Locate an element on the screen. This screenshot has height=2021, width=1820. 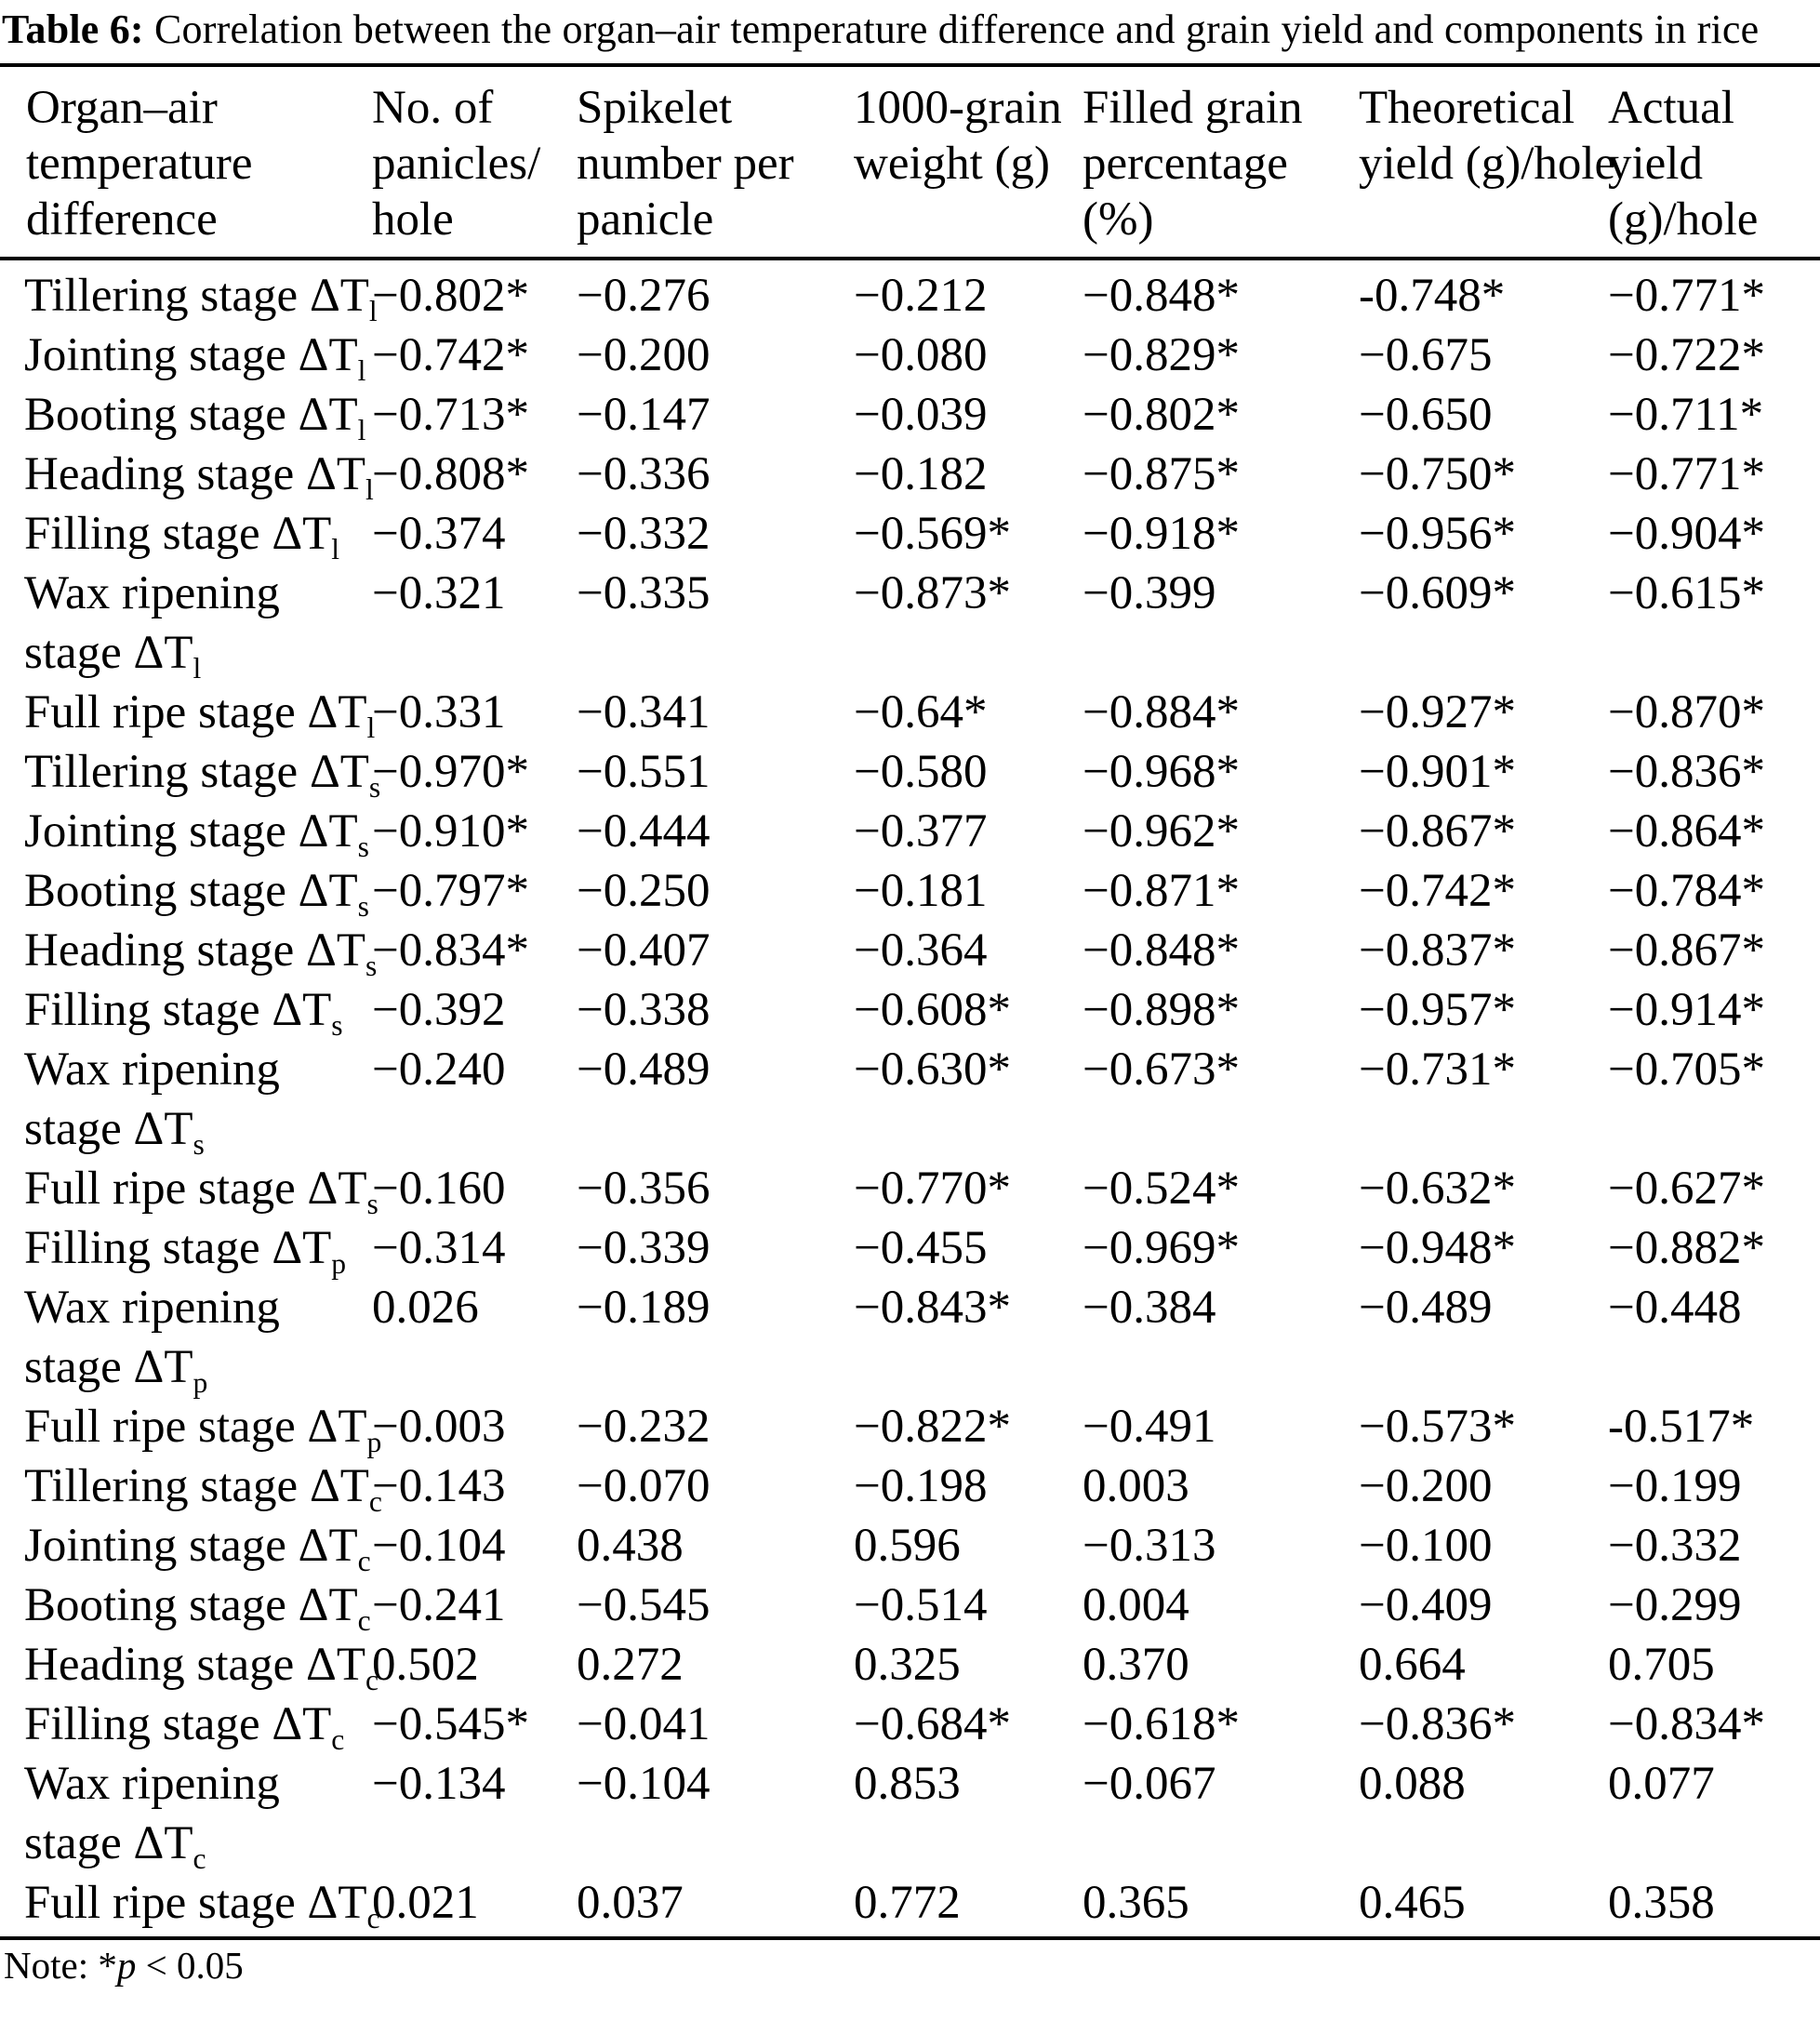
correlation-value: −0.904* is located at coordinates (1687, 534).